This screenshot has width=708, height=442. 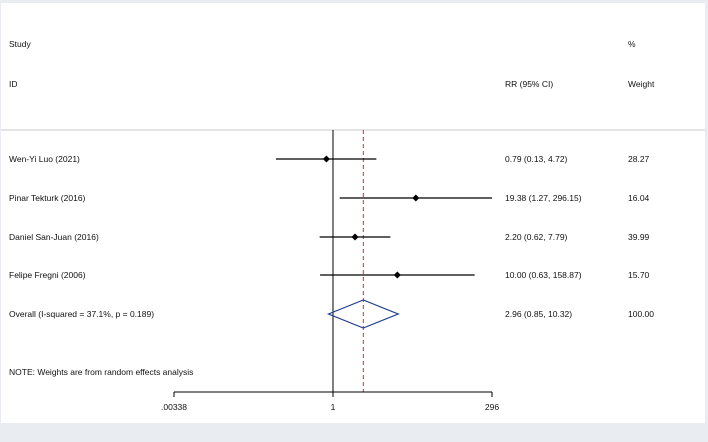 What do you see at coordinates (632, 44) in the screenshot?
I see `header-percent: %` at bounding box center [632, 44].